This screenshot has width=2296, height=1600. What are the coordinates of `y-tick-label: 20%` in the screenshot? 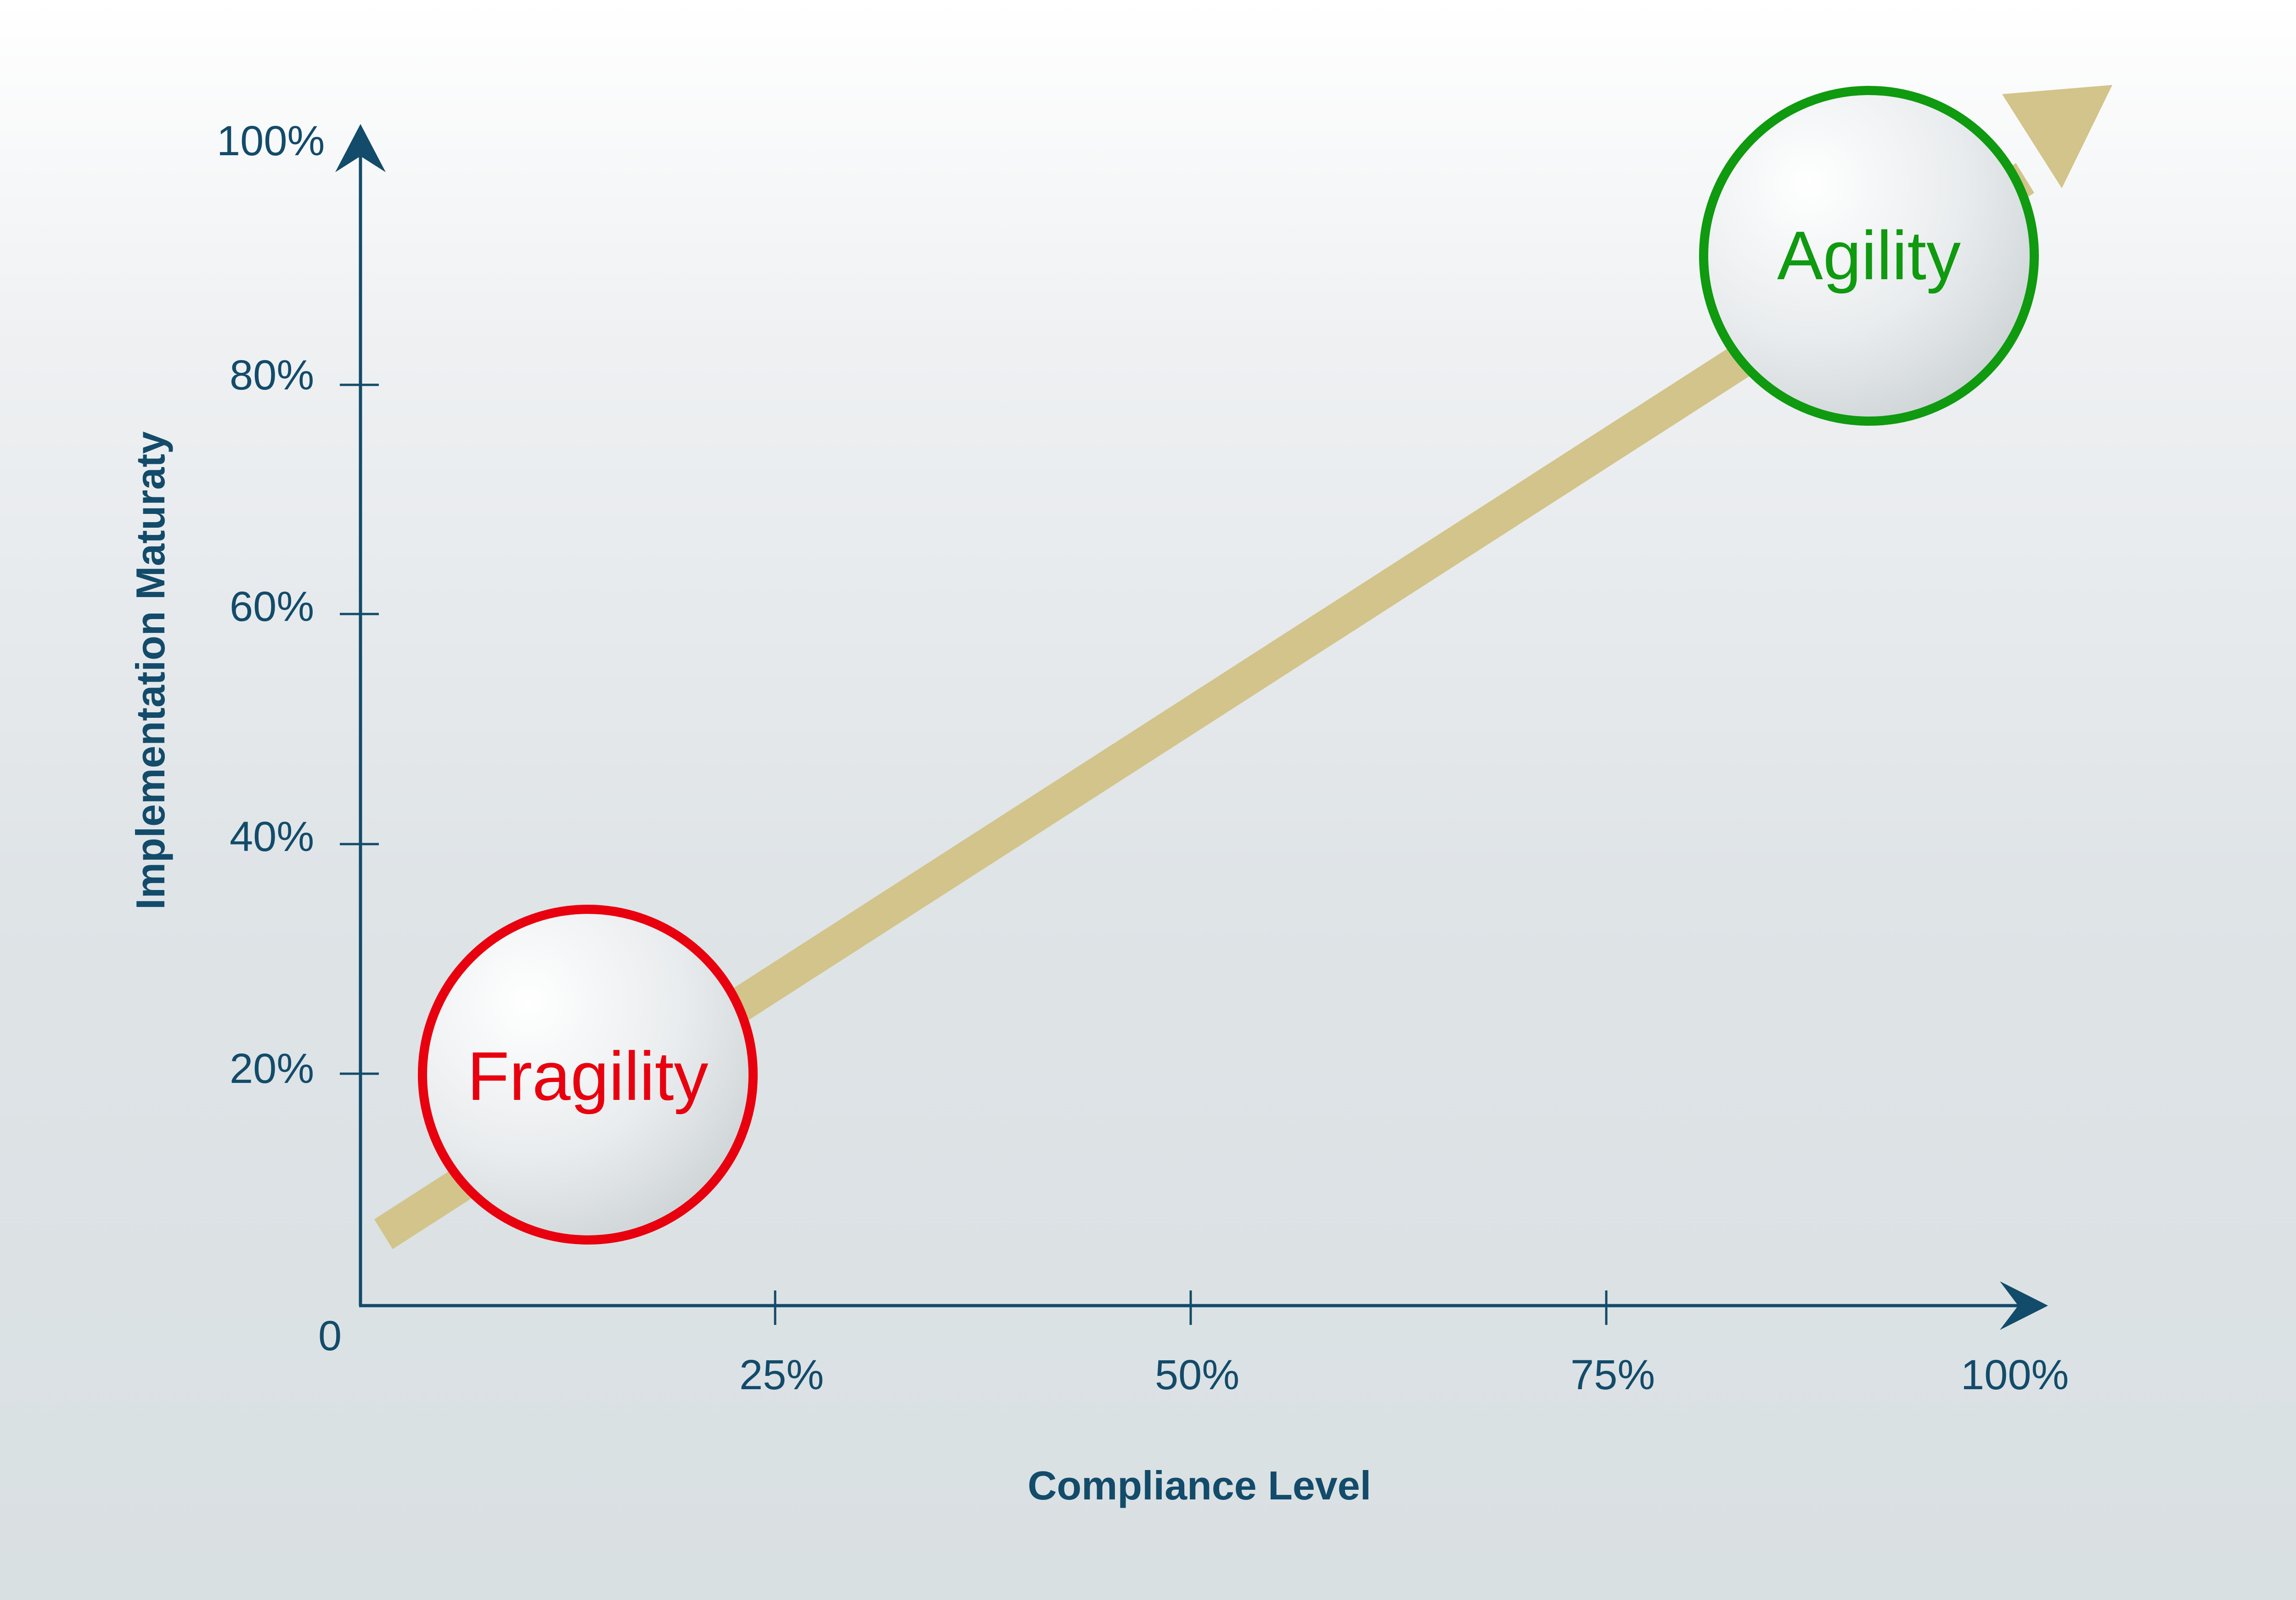 It's located at (272, 1068).